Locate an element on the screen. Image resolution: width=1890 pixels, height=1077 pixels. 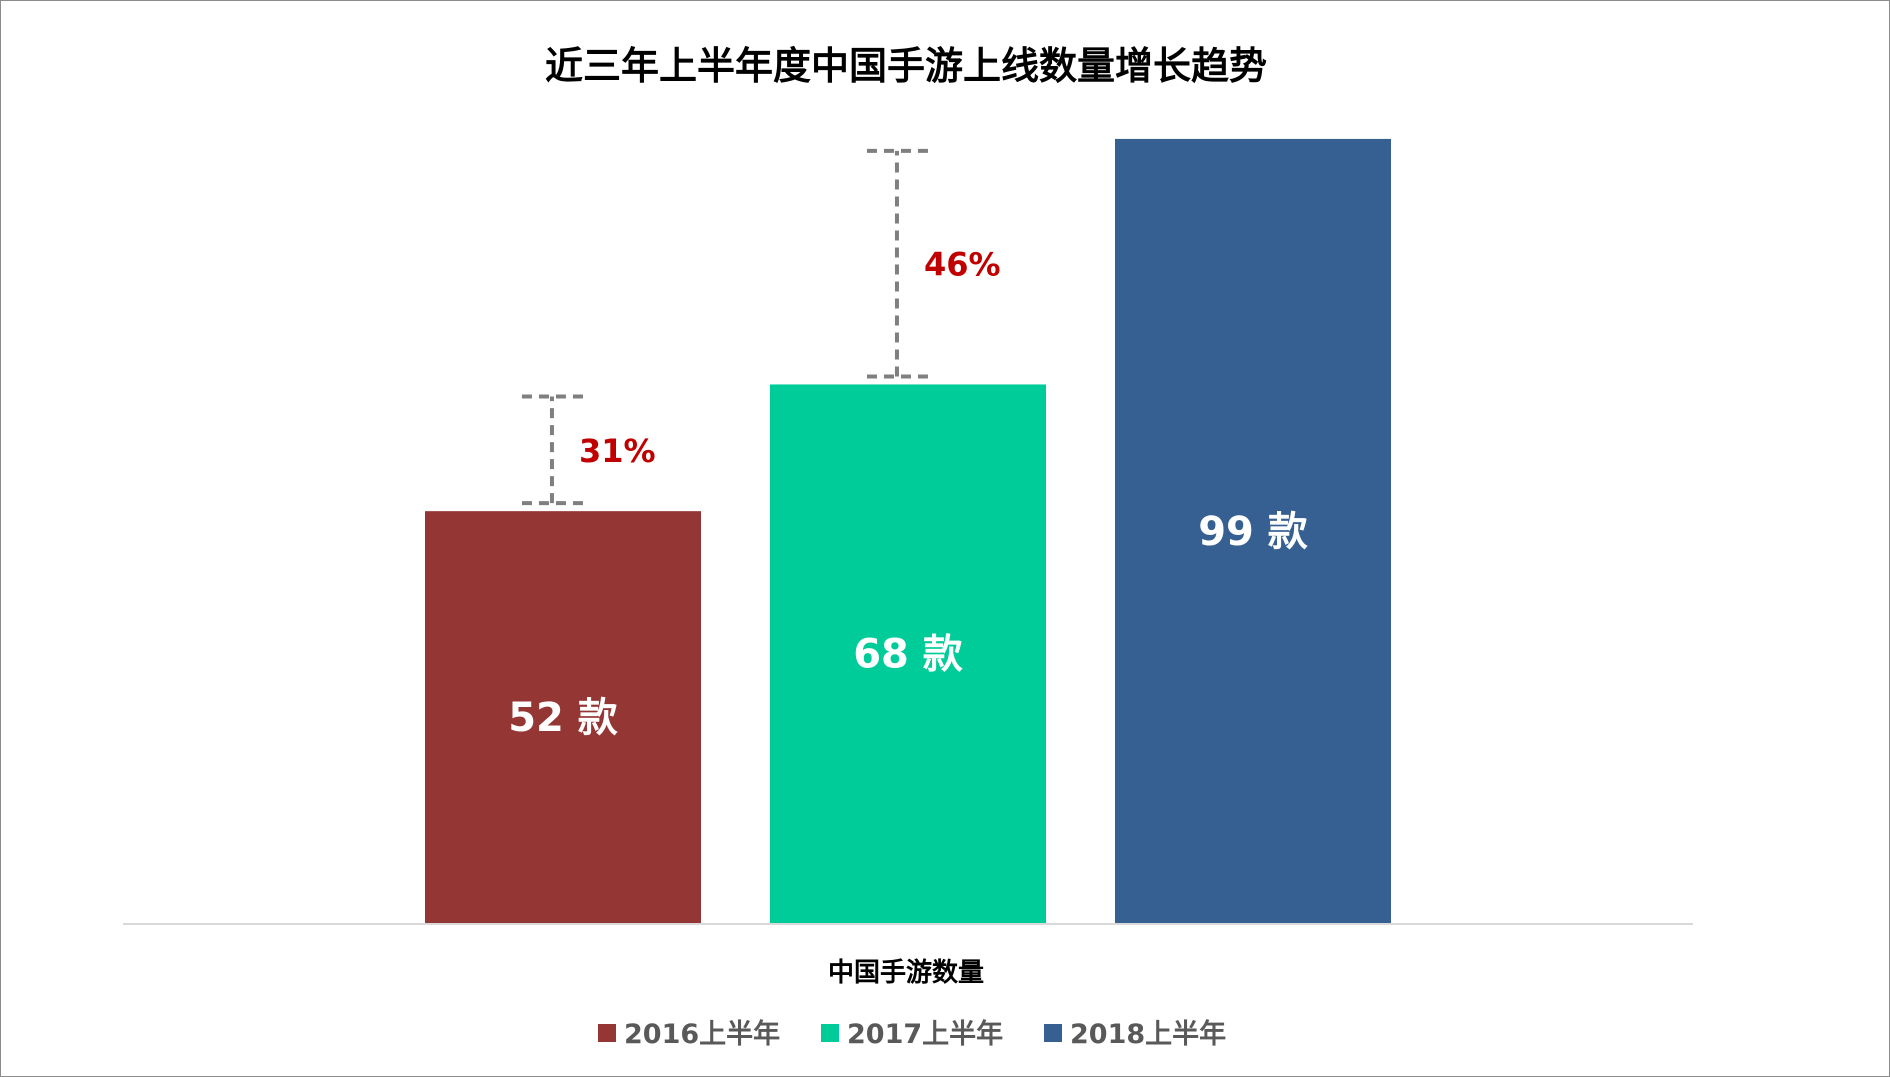
legend-label-1: 2016上半年 is located at coordinates (702, 1034).